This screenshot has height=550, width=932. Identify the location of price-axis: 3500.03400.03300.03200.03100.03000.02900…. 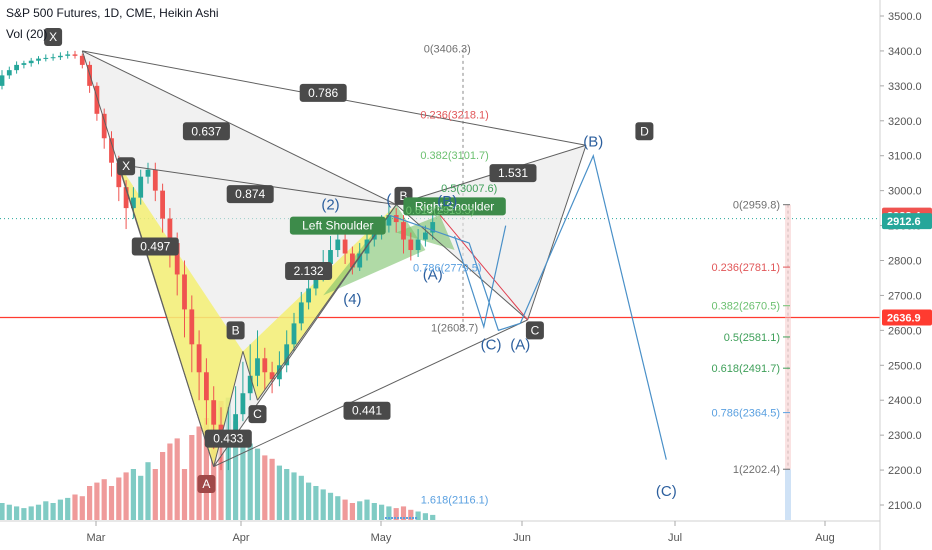
(905, 275).